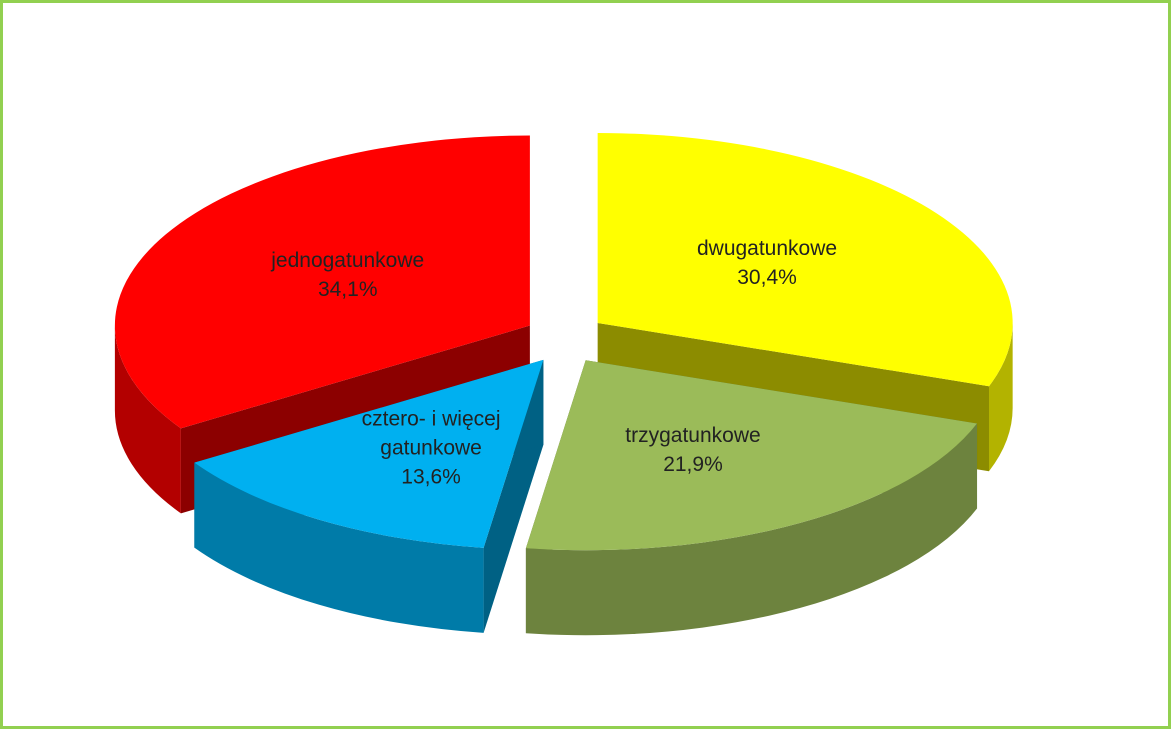 This screenshot has width=1171, height=729. What do you see at coordinates (348, 275) in the screenshot?
I see `slice-label: jednogatunkowe 34,1%` at bounding box center [348, 275].